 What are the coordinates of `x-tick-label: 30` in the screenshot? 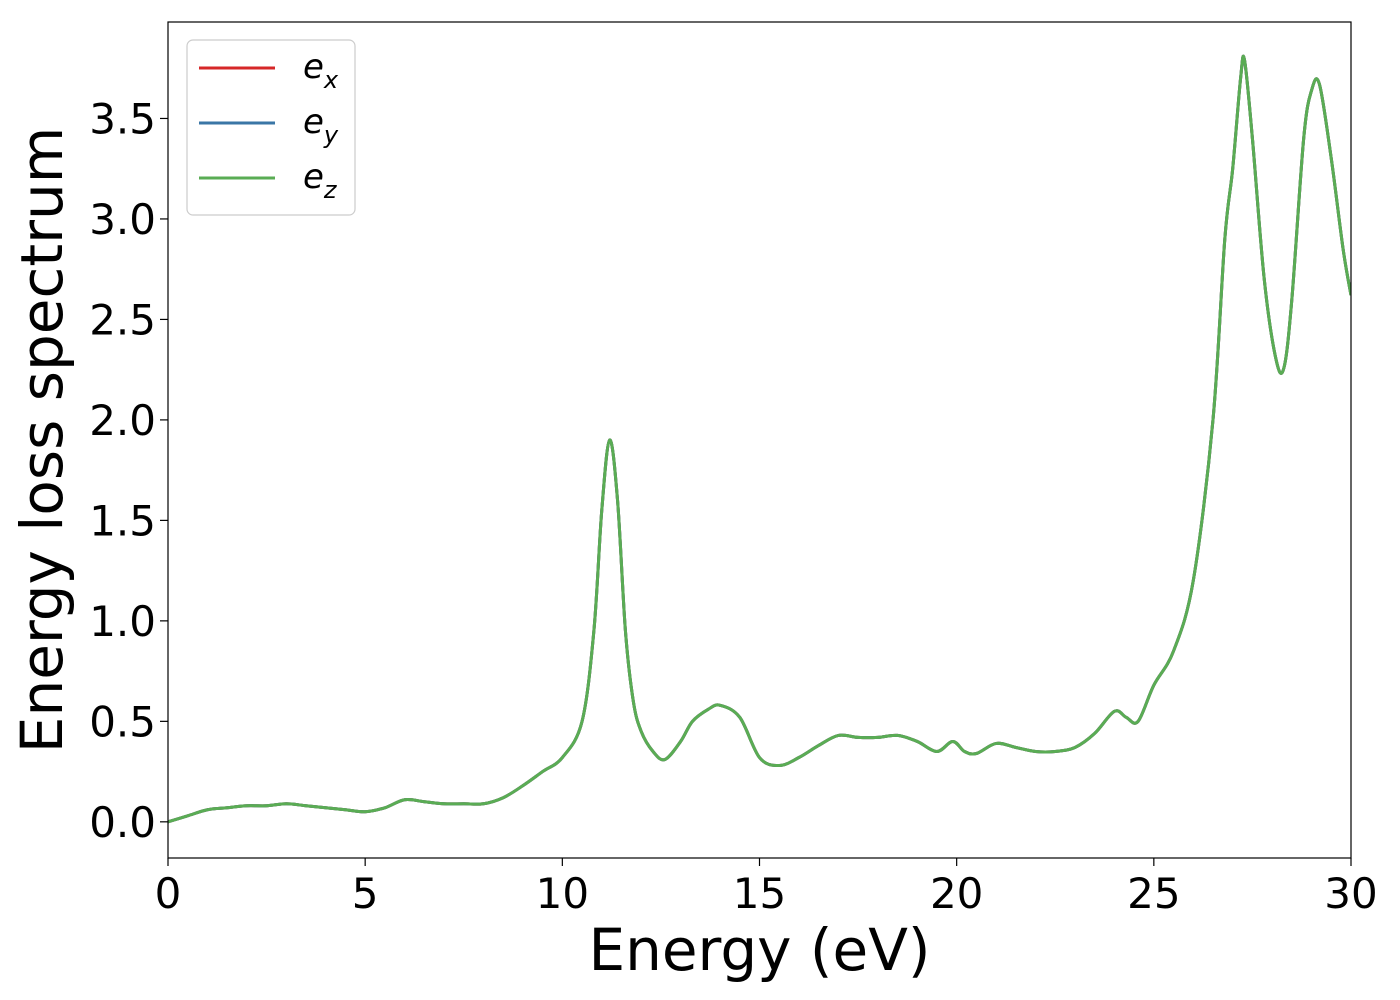 It's located at (1350, 893).